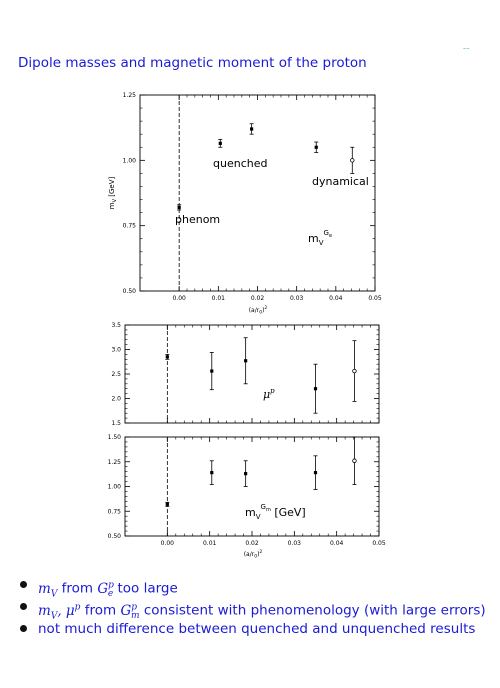 This screenshot has height=688, width=500. Describe the element at coordinates (116, 325) in the screenshot. I see `y-tick-label: 3.5` at that location.